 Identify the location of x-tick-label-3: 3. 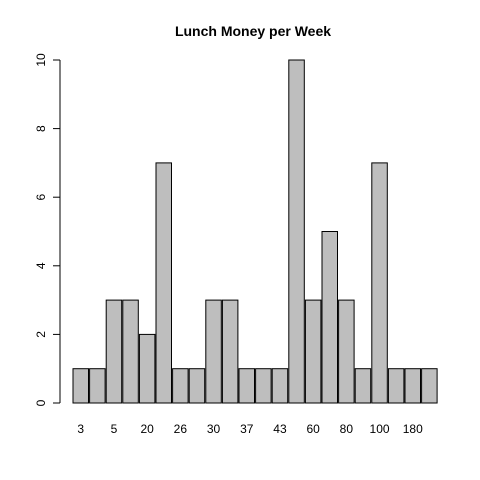
(80, 429).